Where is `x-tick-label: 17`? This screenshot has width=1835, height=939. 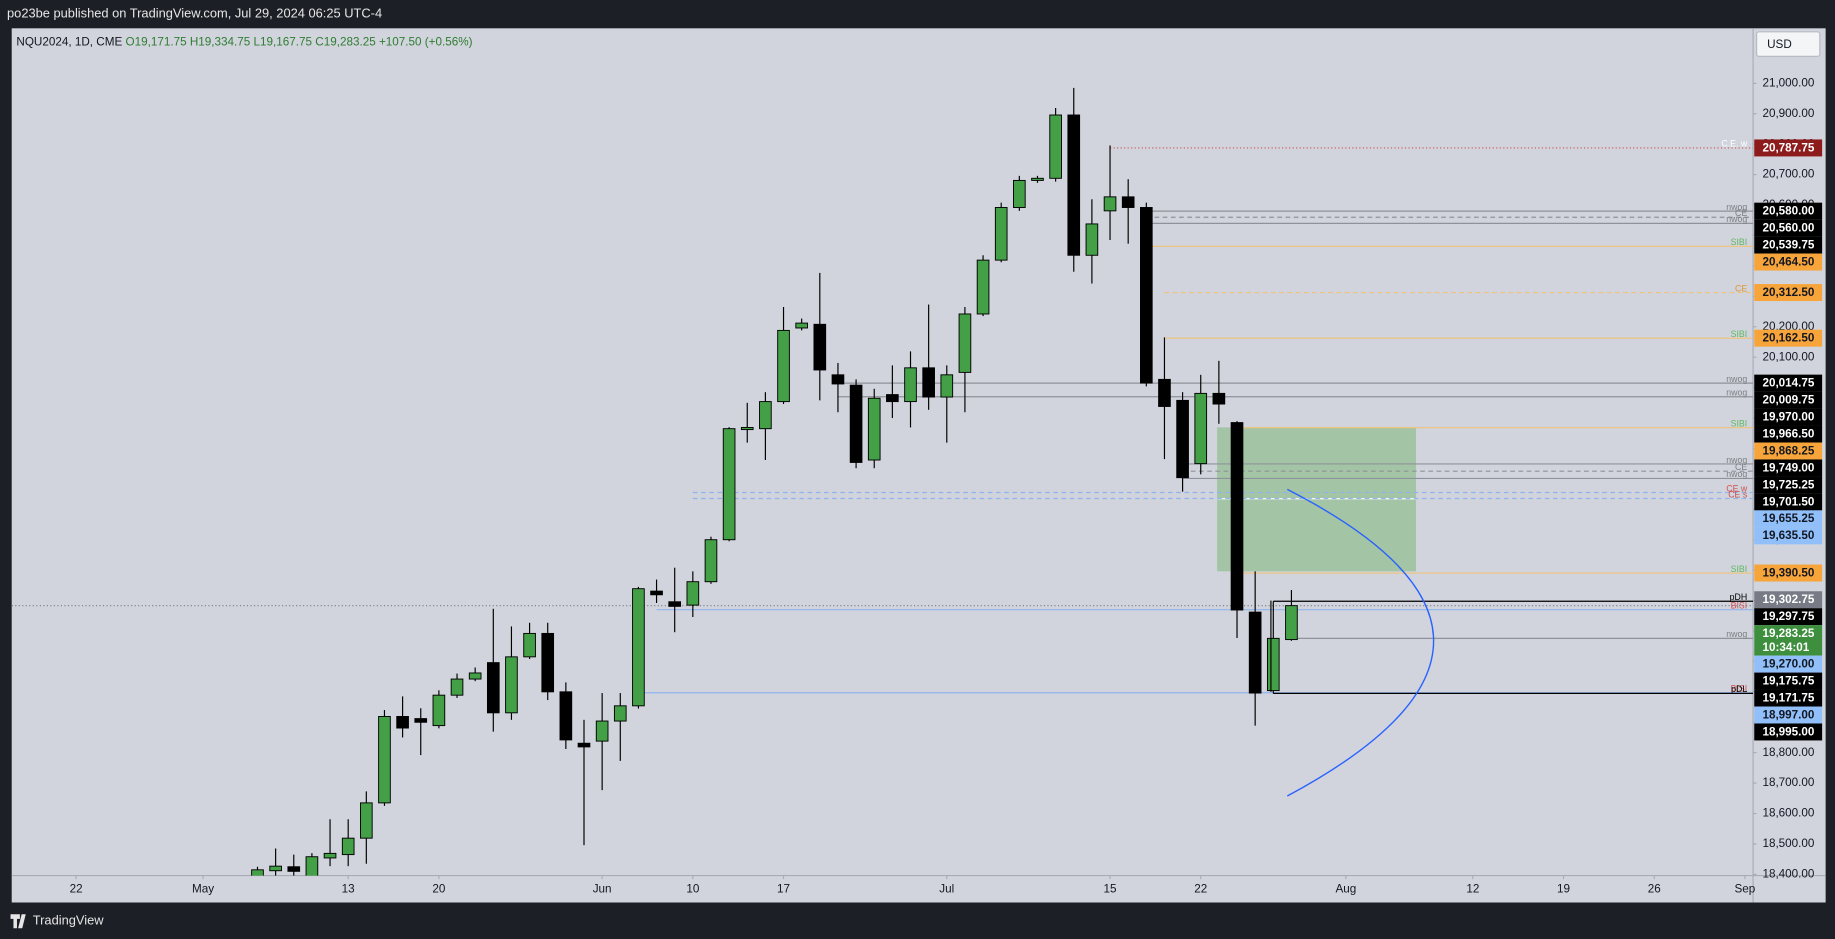 x-tick-label: 17 is located at coordinates (783, 889).